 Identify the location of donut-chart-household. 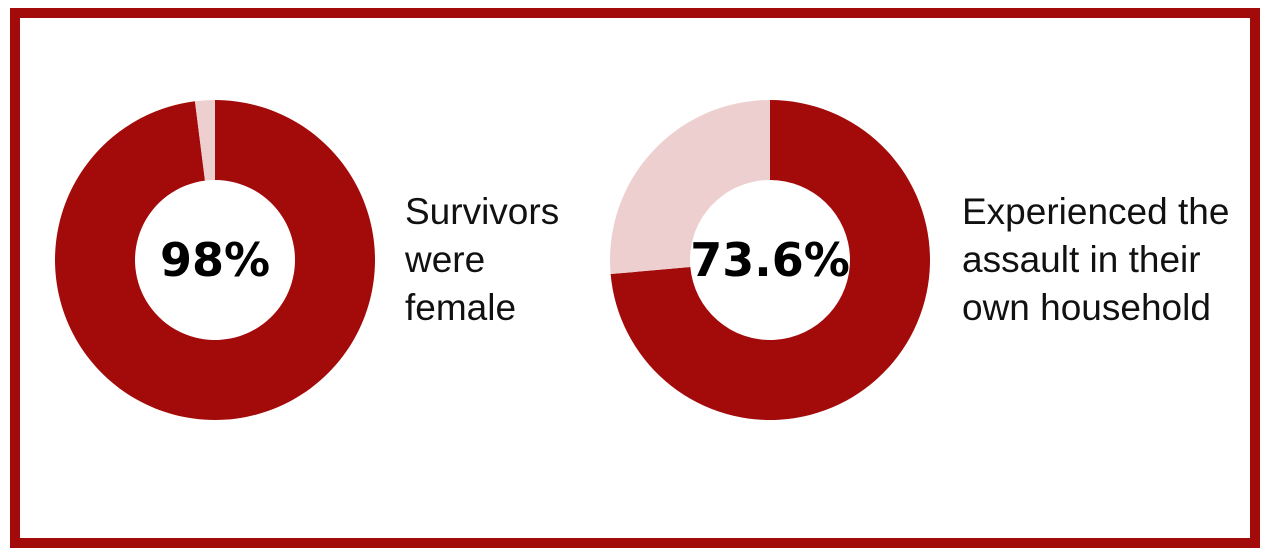
(770, 260).